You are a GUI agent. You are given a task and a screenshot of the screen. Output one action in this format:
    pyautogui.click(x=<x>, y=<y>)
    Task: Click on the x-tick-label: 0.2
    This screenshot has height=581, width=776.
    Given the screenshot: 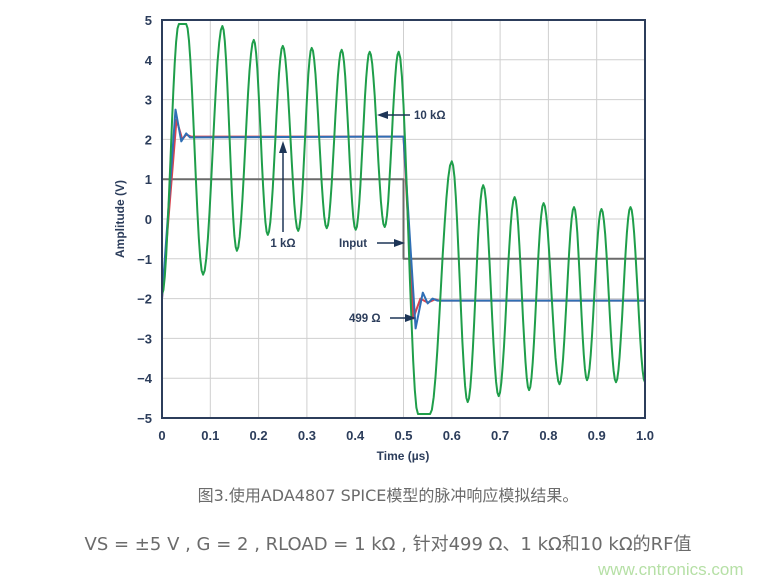 What is the action you would take?
    pyautogui.click(x=259, y=435)
    